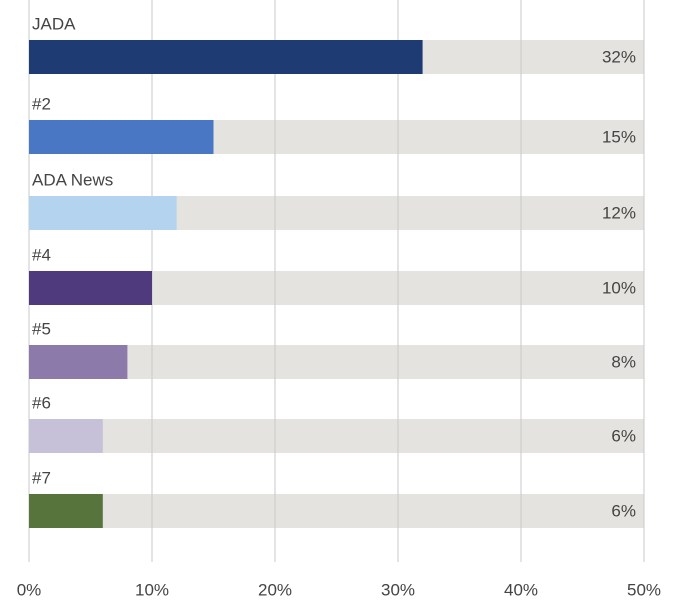 The width and height of the screenshot is (683, 607). Describe the element at coordinates (41, 254) in the screenshot. I see `category-label: #4` at that location.